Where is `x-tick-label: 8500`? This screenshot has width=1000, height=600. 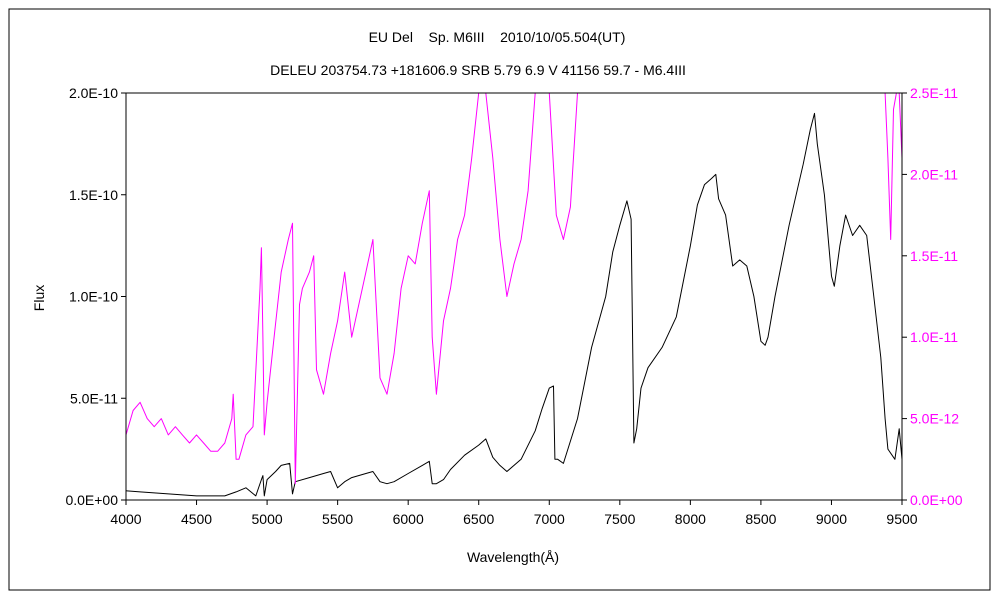
x-tick-label: 8500 is located at coordinates (760, 519).